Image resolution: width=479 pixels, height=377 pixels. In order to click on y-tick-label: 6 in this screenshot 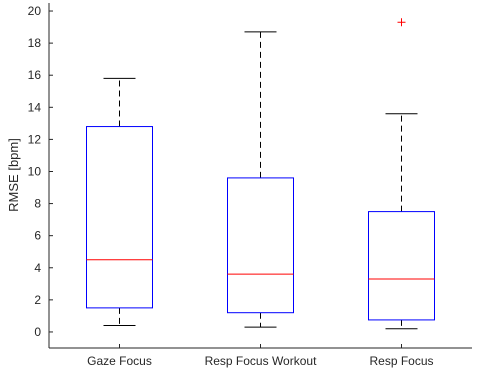, I will do `click(37, 236)`.